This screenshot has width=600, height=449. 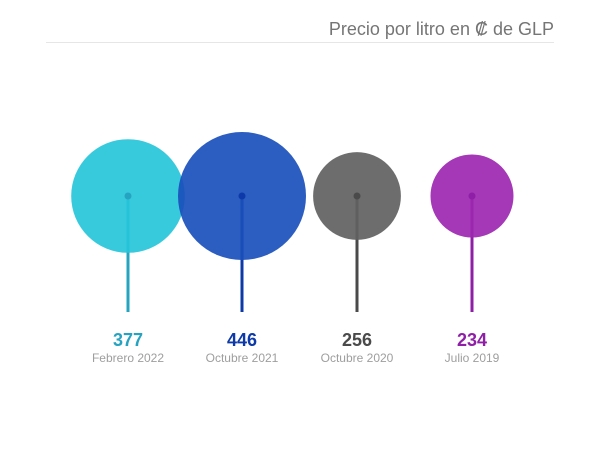 I want to click on category-label-4: Julio 2019, so click(x=472, y=358).